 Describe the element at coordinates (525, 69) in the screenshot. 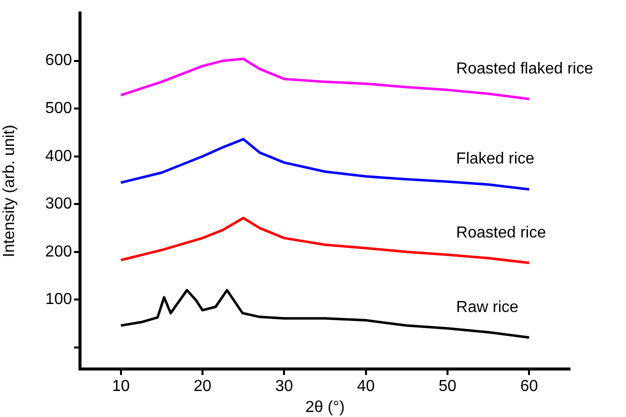

I see `series-label: Roasted flaked rice` at that location.